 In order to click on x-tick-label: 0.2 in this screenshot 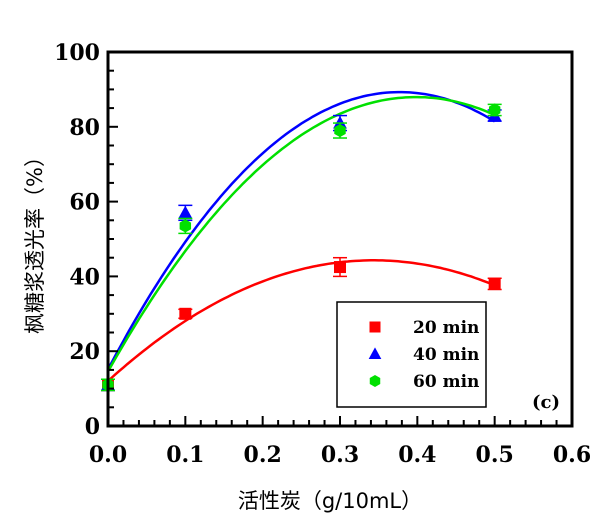, I will do `click(263, 455)`.